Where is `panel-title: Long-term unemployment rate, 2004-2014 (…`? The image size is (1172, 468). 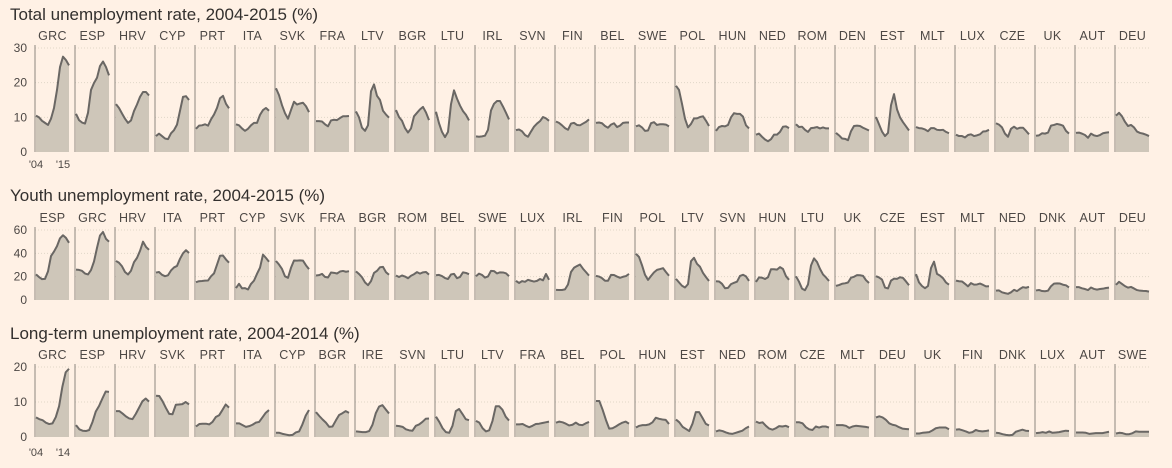
panel-title: Long-term unemployment rate, 2004-2014 (… is located at coordinates (185, 333).